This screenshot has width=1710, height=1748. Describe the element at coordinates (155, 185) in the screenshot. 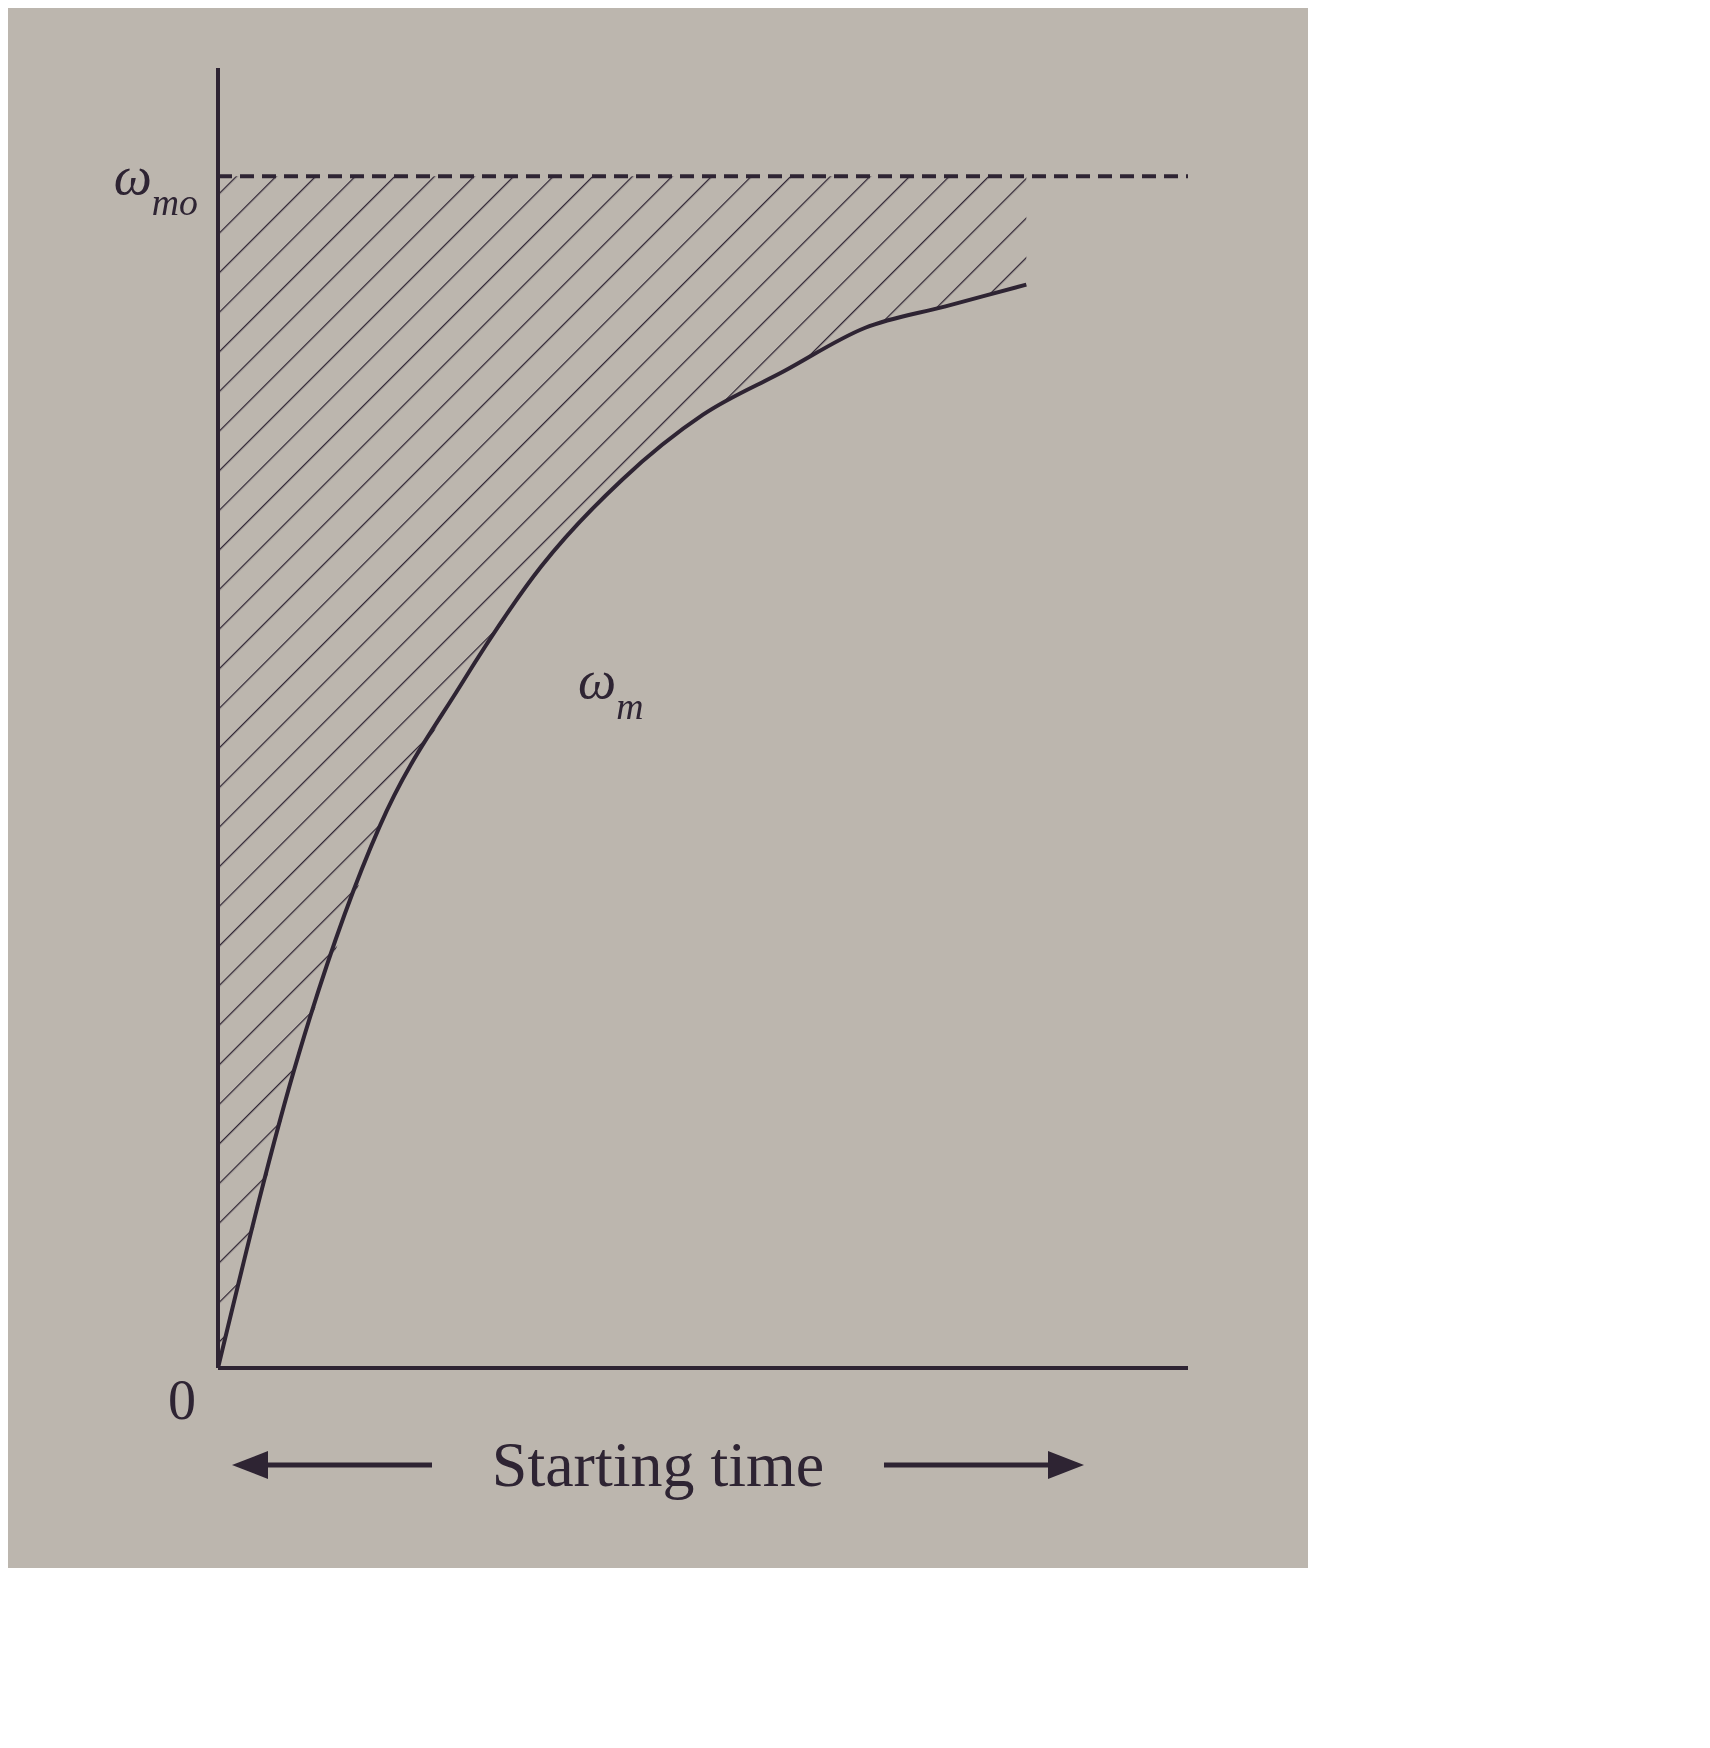

I see `ref-line-label: ω$_{mo}$` at that location.